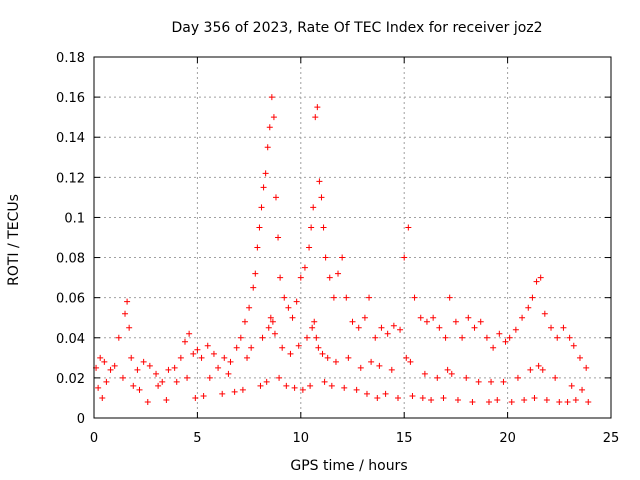  I want to click on y-tick-label: 0.08, so click(70, 259).